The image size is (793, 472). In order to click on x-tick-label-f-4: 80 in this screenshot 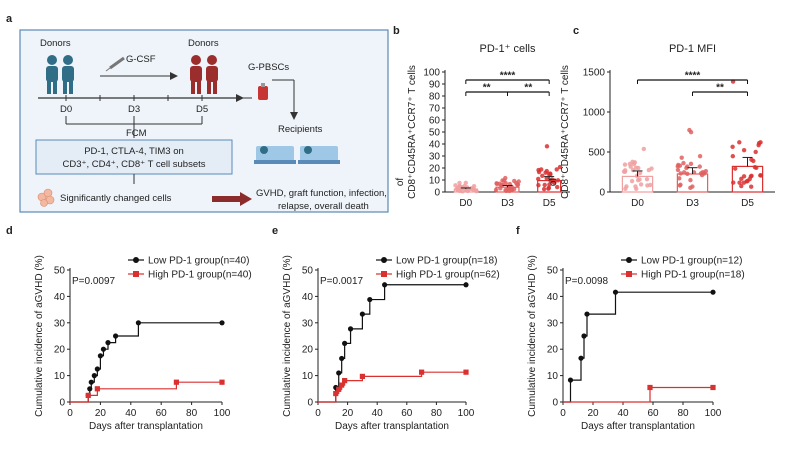, I will do `click(683, 413)`.